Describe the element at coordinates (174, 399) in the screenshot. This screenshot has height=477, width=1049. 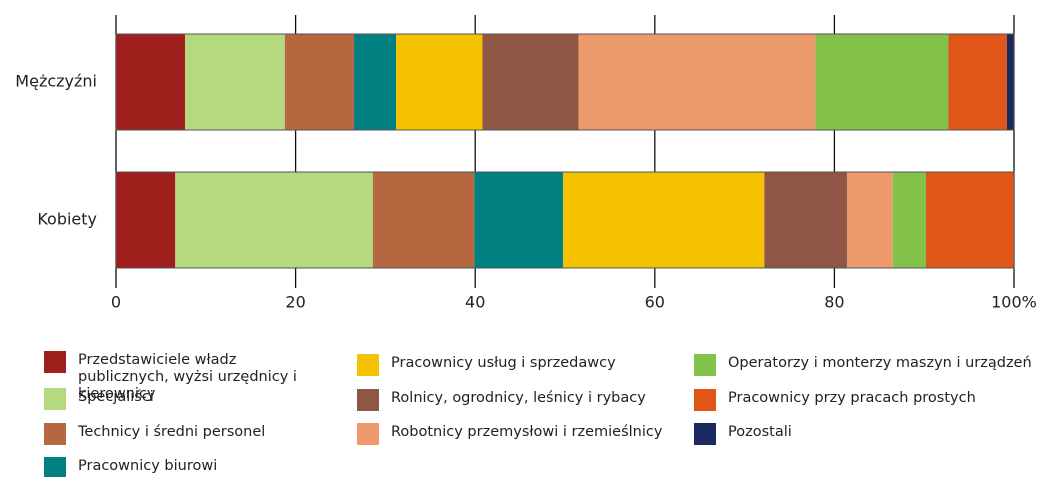
I see `legend-item: Specjaliści` at that location.